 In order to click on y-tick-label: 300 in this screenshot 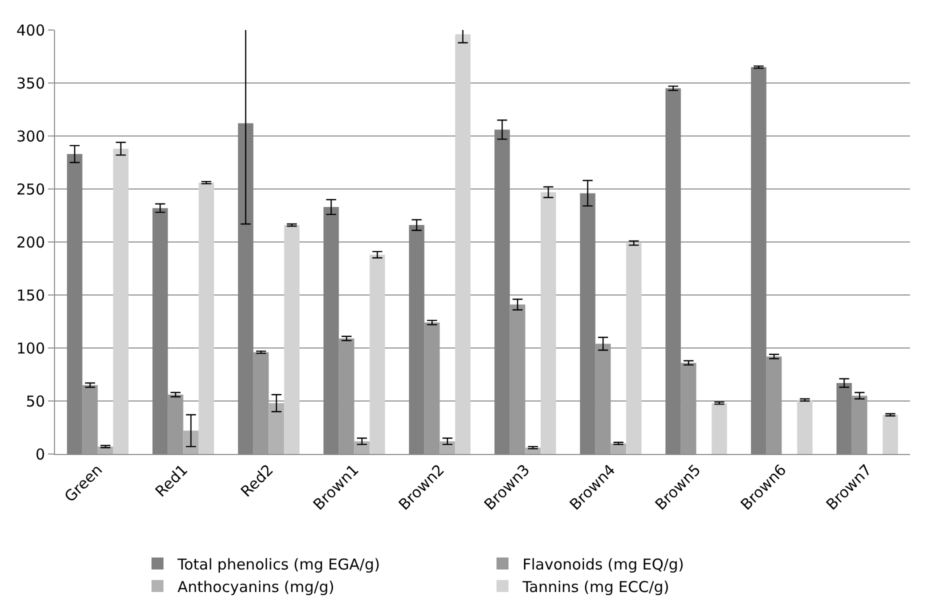, I will do `click(30, 136)`.